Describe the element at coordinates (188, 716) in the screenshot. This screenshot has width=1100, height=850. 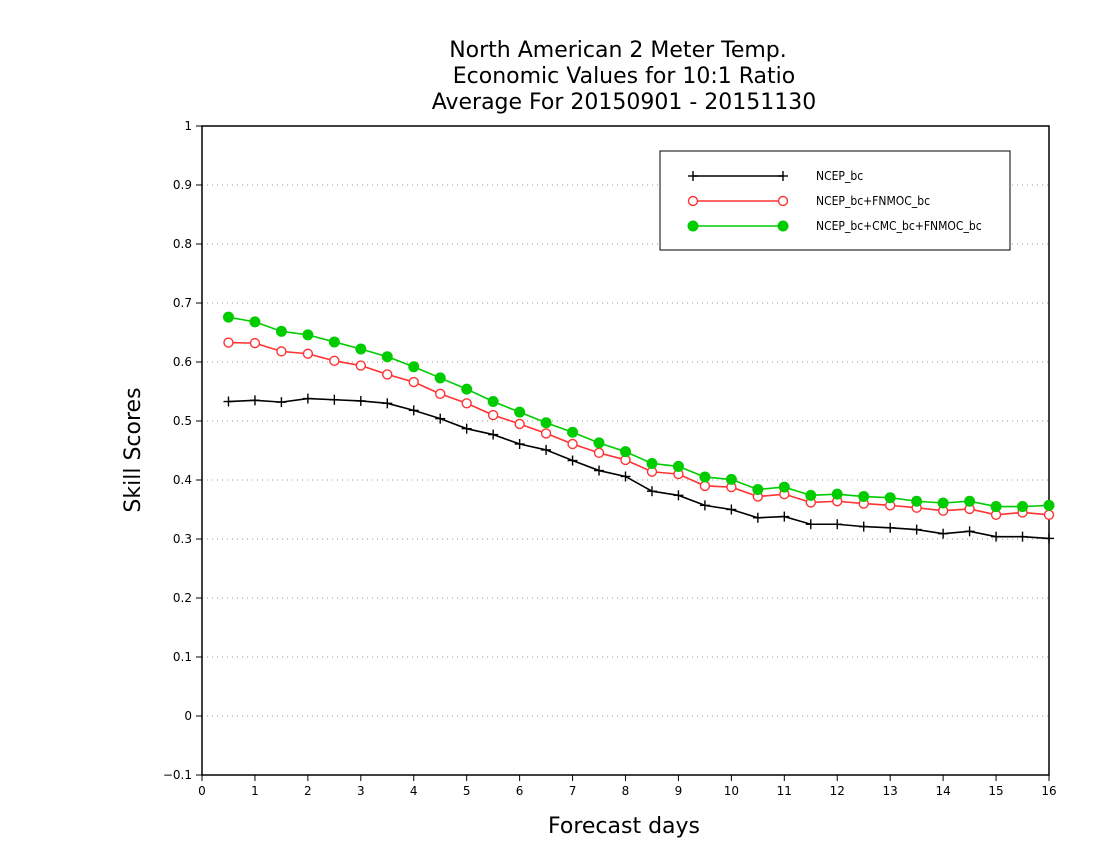
I see `y-tick-label: 0` at that location.